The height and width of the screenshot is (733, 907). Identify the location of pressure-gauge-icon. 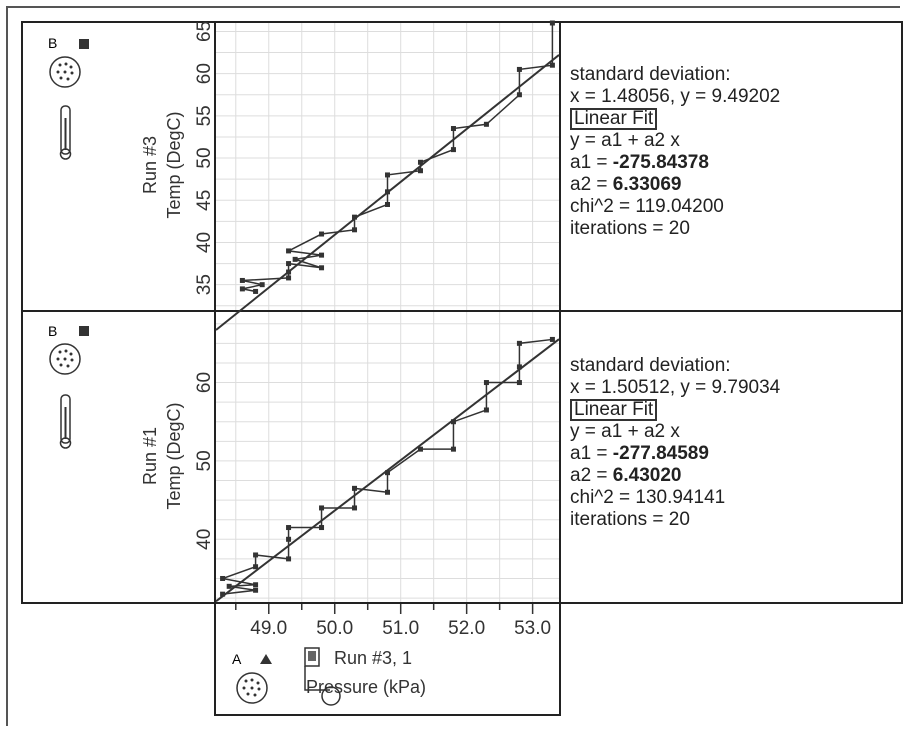
(312, 657).